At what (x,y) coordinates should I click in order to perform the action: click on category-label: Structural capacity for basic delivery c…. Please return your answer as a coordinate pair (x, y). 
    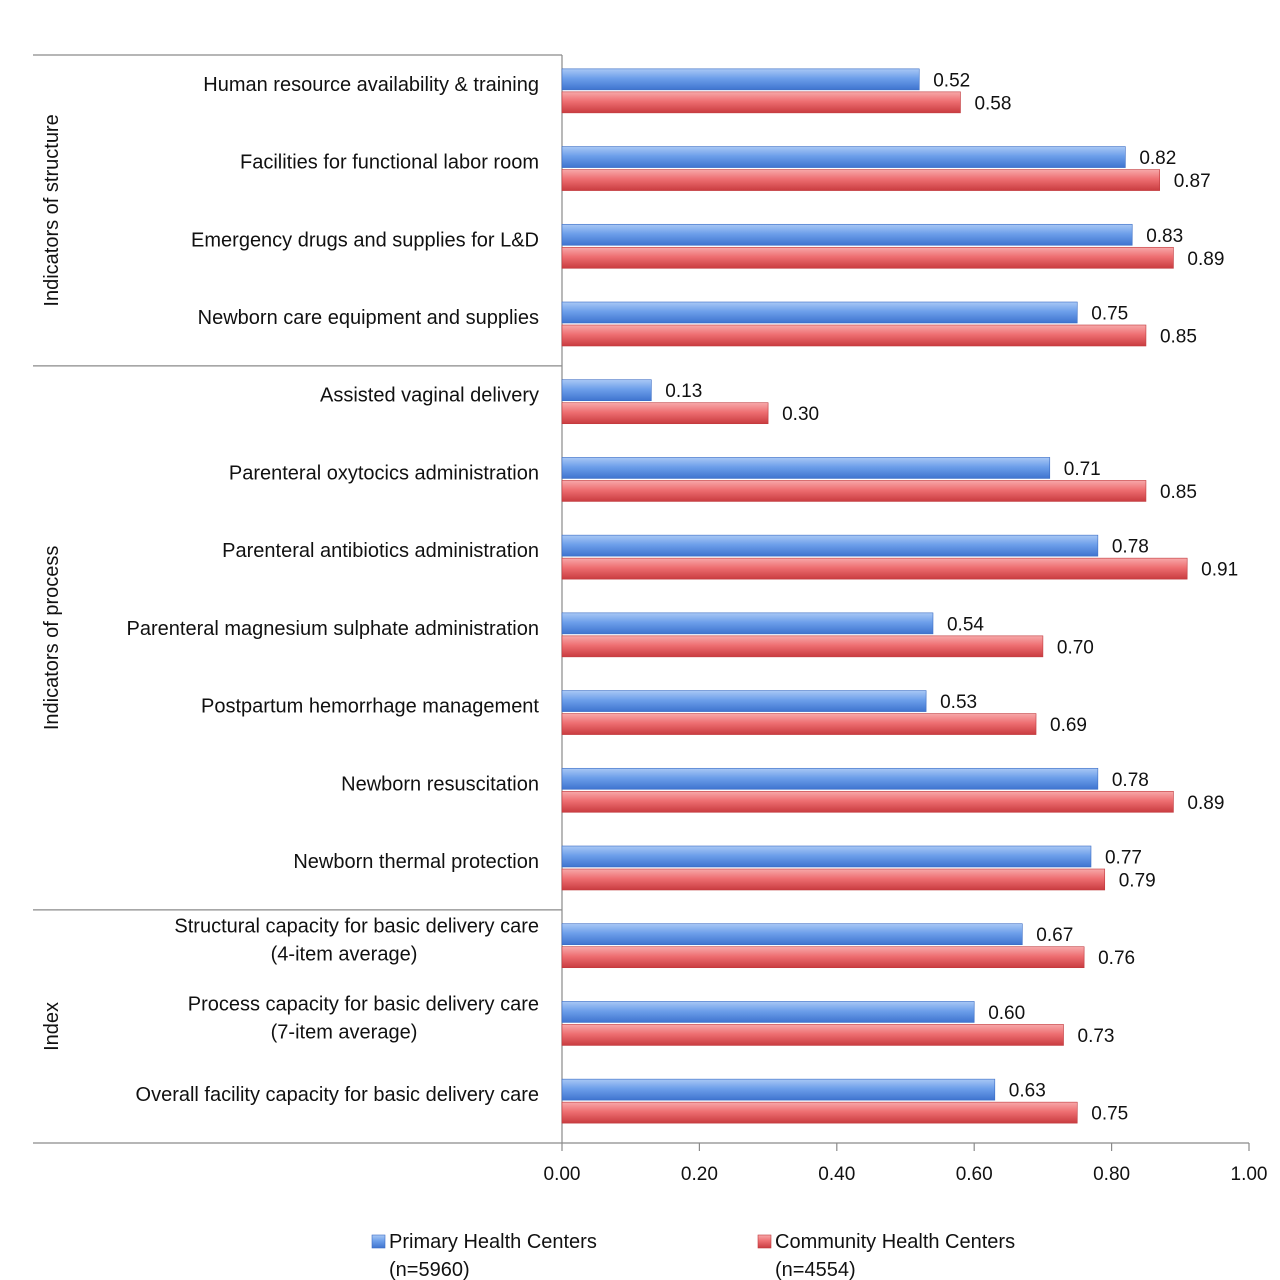
    Looking at the image, I should click on (356, 941).